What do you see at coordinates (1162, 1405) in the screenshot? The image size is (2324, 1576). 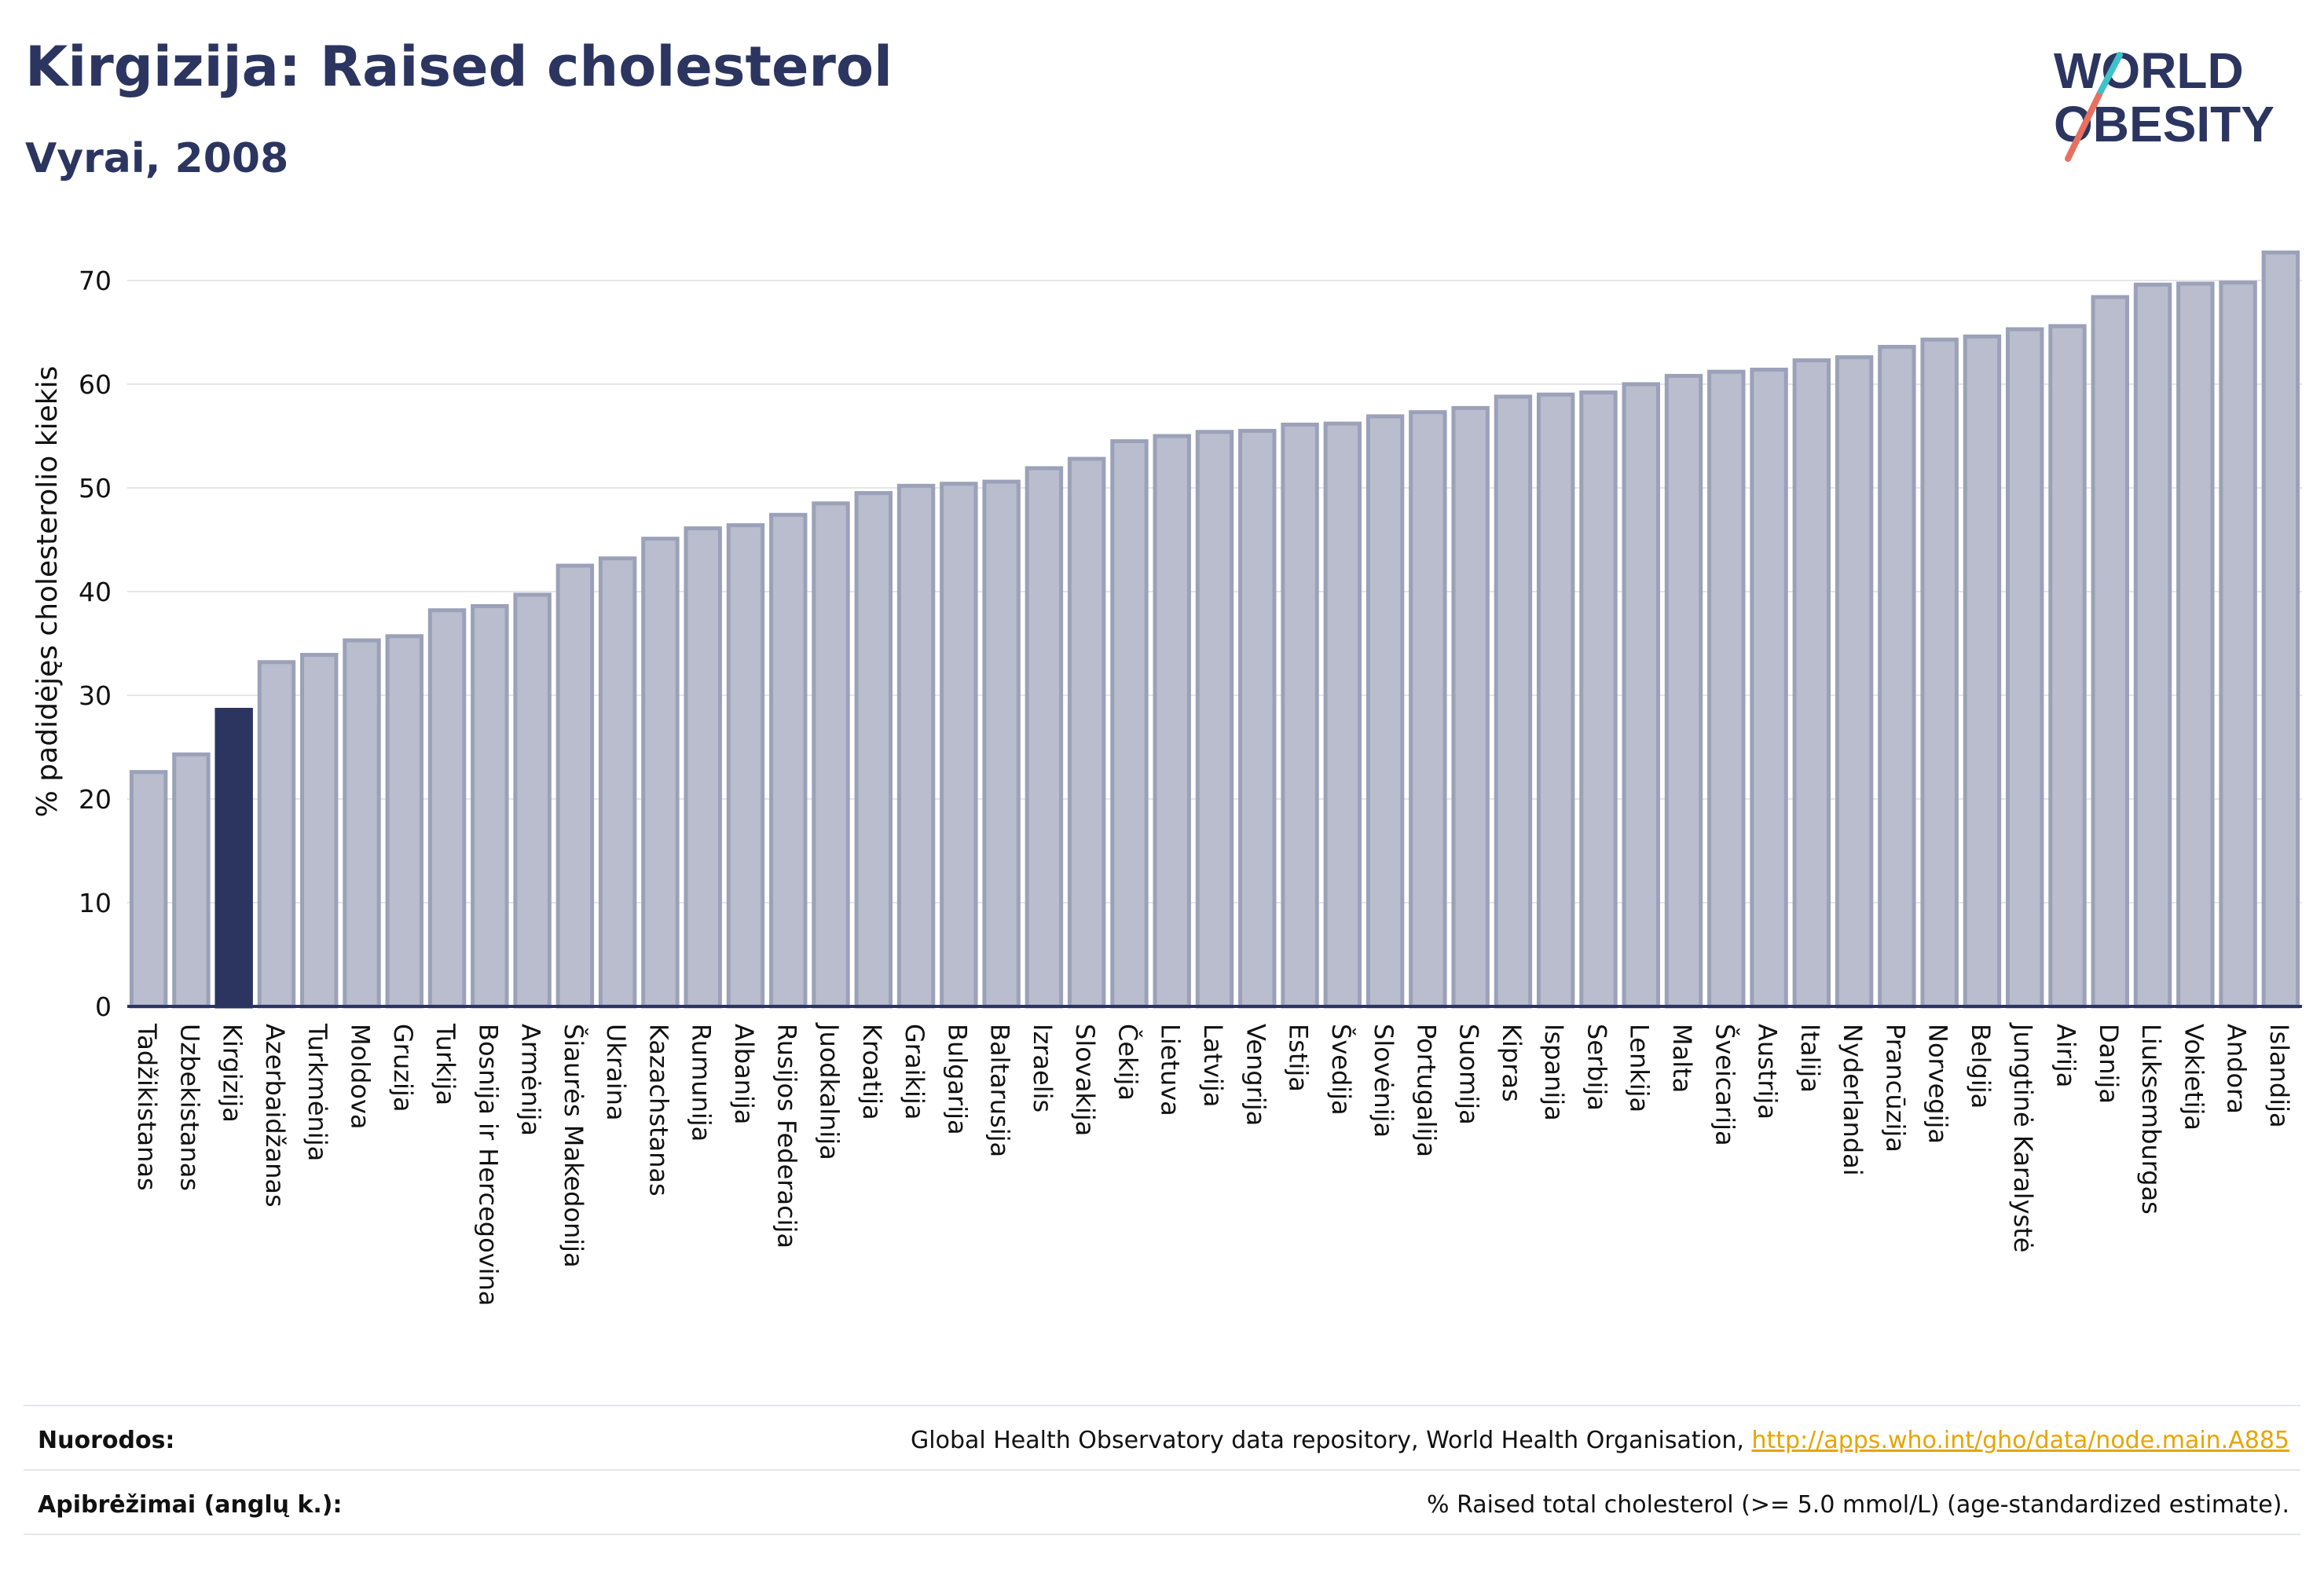 I see `footer-divider-top` at bounding box center [1162, 1405].